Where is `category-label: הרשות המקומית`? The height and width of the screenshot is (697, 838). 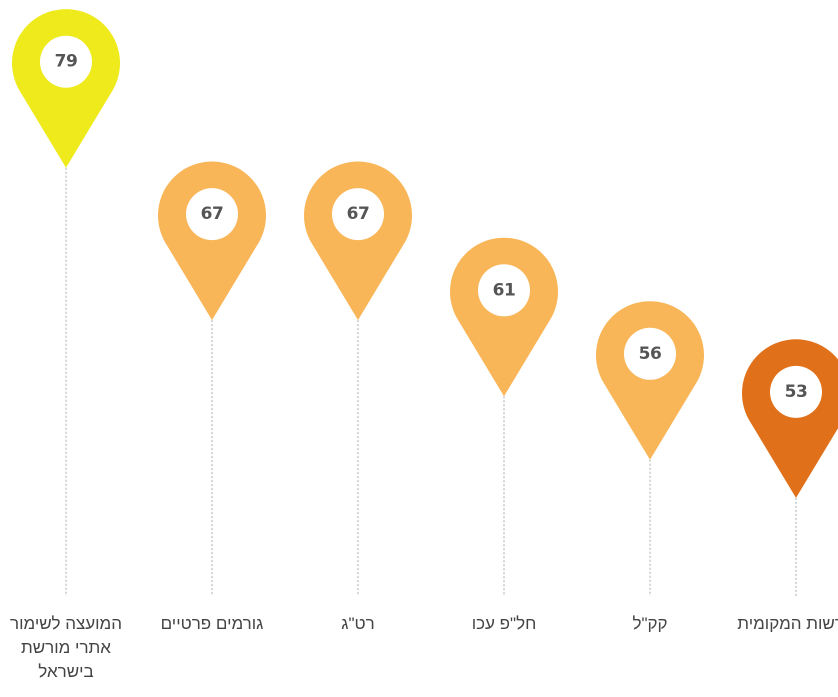 category-label: הרשות המקומית is located at coordinates (787, 623).